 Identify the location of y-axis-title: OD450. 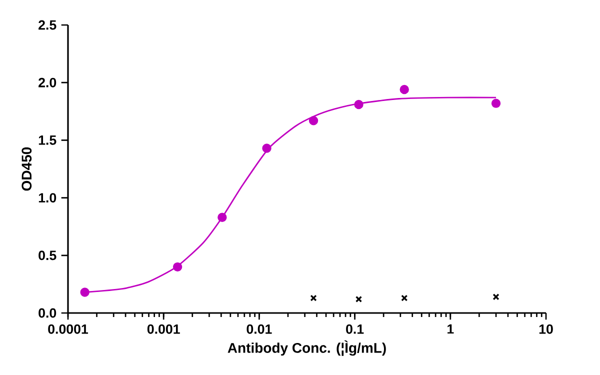
(27, 169).